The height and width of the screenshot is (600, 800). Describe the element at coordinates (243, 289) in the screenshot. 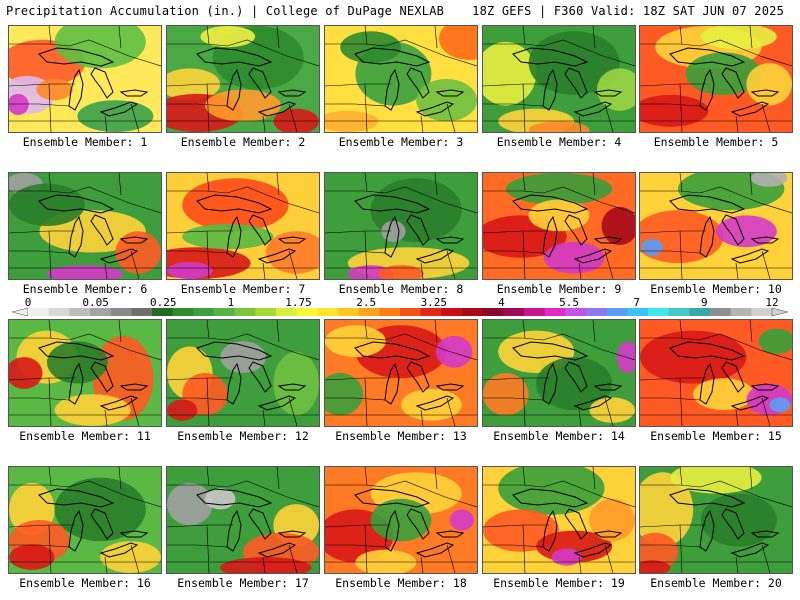

I see `ensemble-member-label: Ensemble Member: 7` at that location.